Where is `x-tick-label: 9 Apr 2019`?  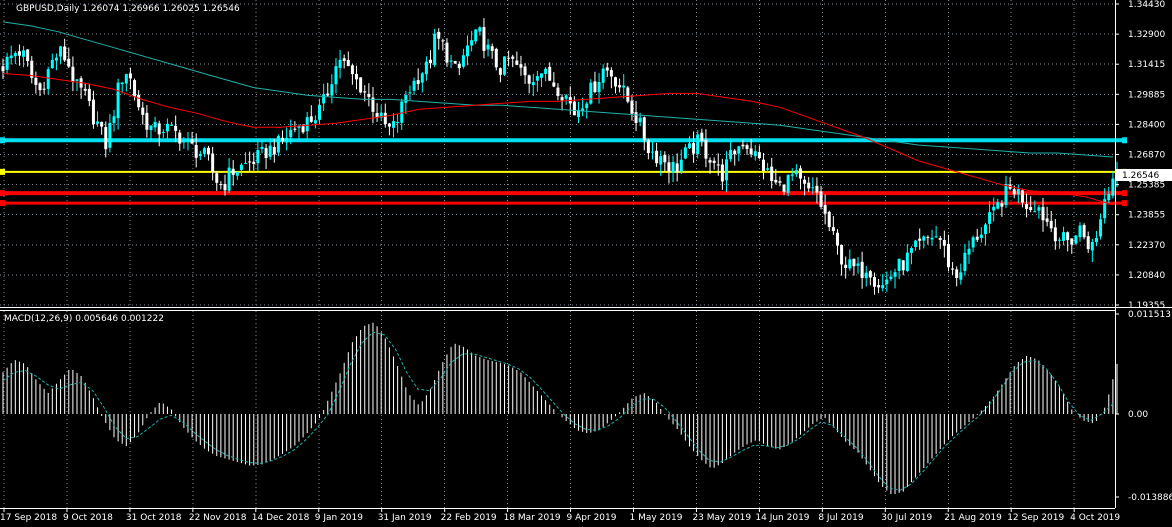 x-tick-label: 9 Apr 2019 is located at coordinates (592, 518).